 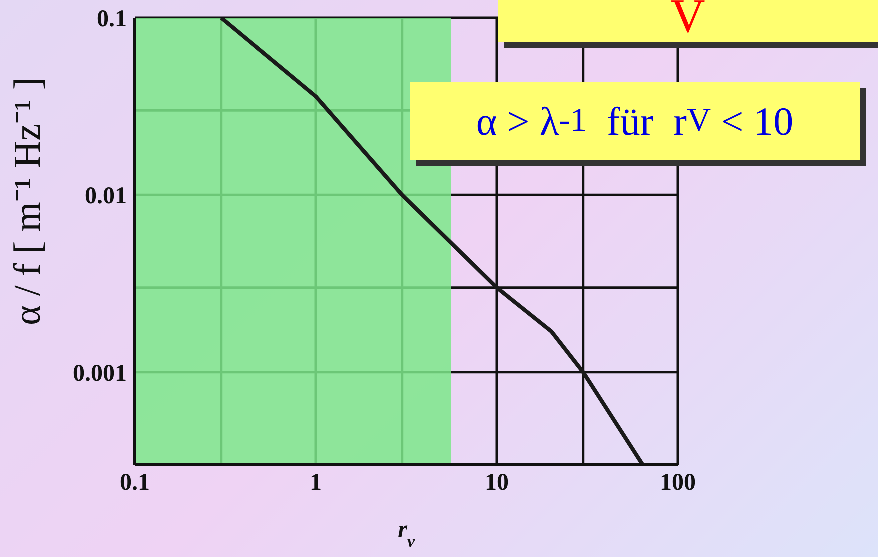 I want to click on x-tick-label: 0.1, so click(x=135, y=483).